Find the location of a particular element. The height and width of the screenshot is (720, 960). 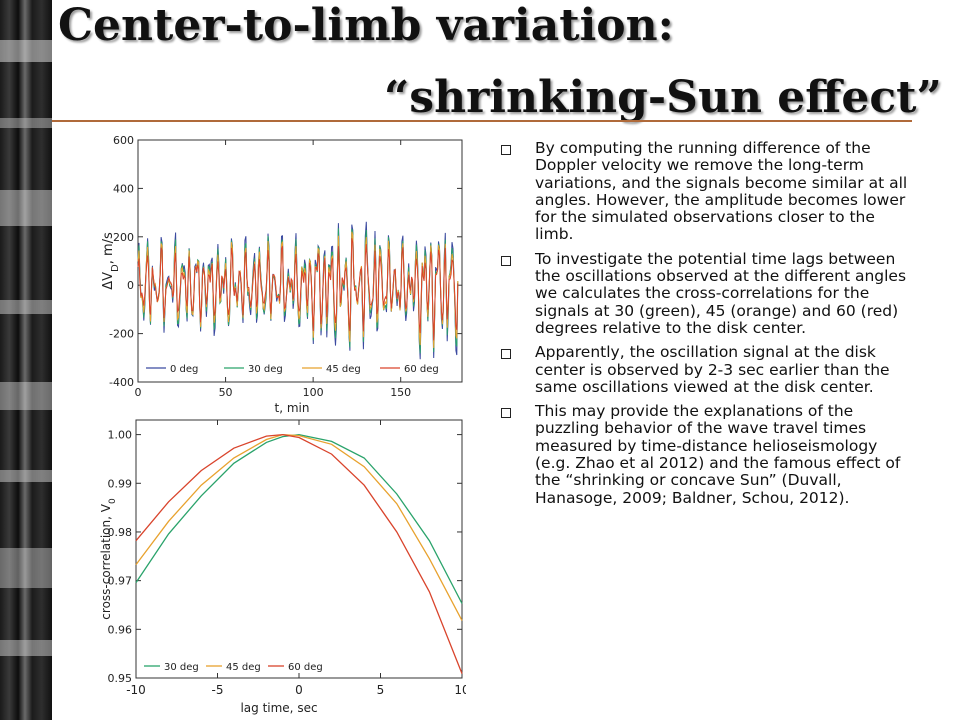

y-tick-label: 400 is located at coordinates (123, 188).